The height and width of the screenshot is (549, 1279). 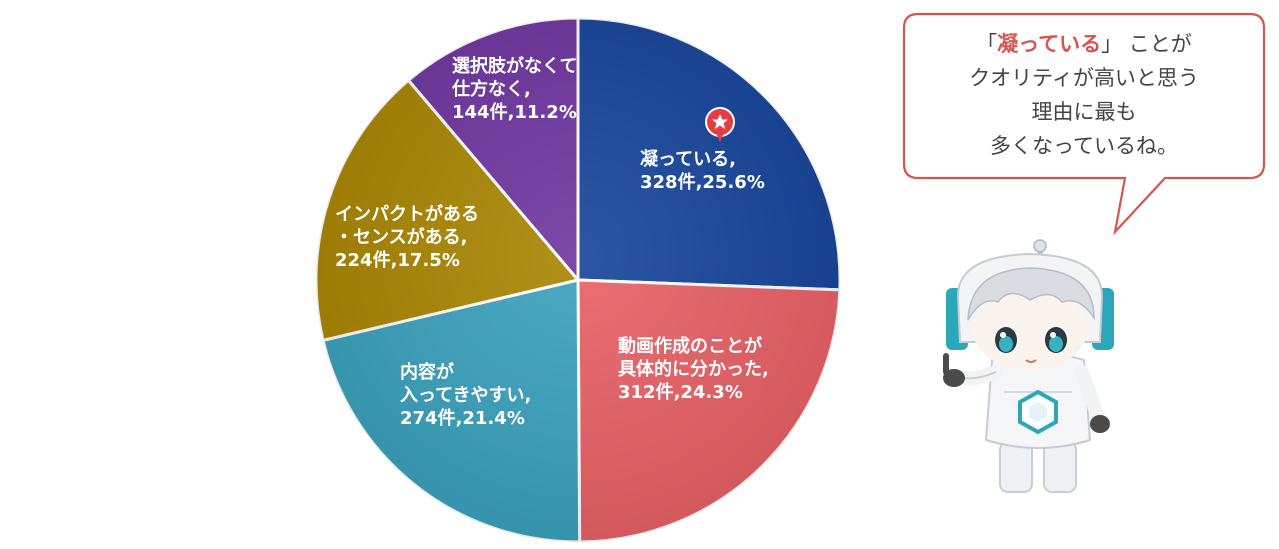 I want to click on slice-label-line: 選択肢がなくて, so click(x=514, y=66).